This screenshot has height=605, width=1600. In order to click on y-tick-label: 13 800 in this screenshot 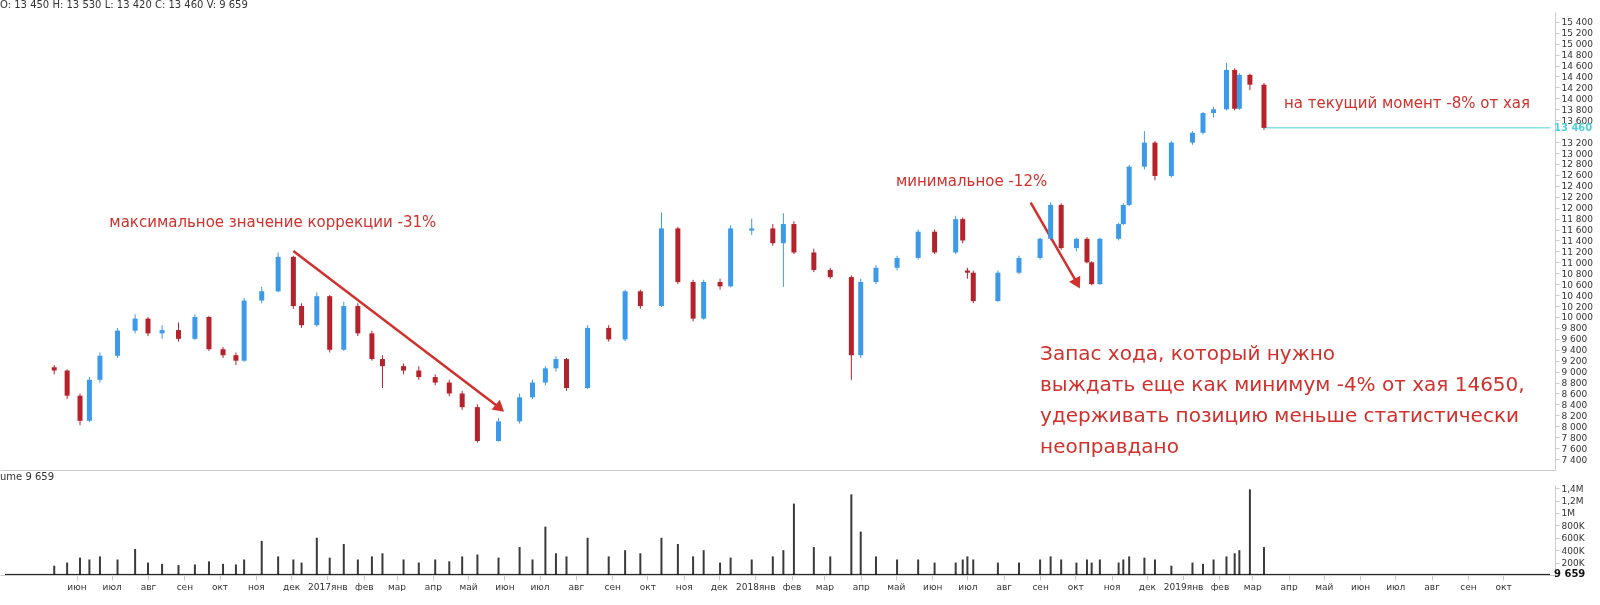, I will do `click(1577, 109)`.